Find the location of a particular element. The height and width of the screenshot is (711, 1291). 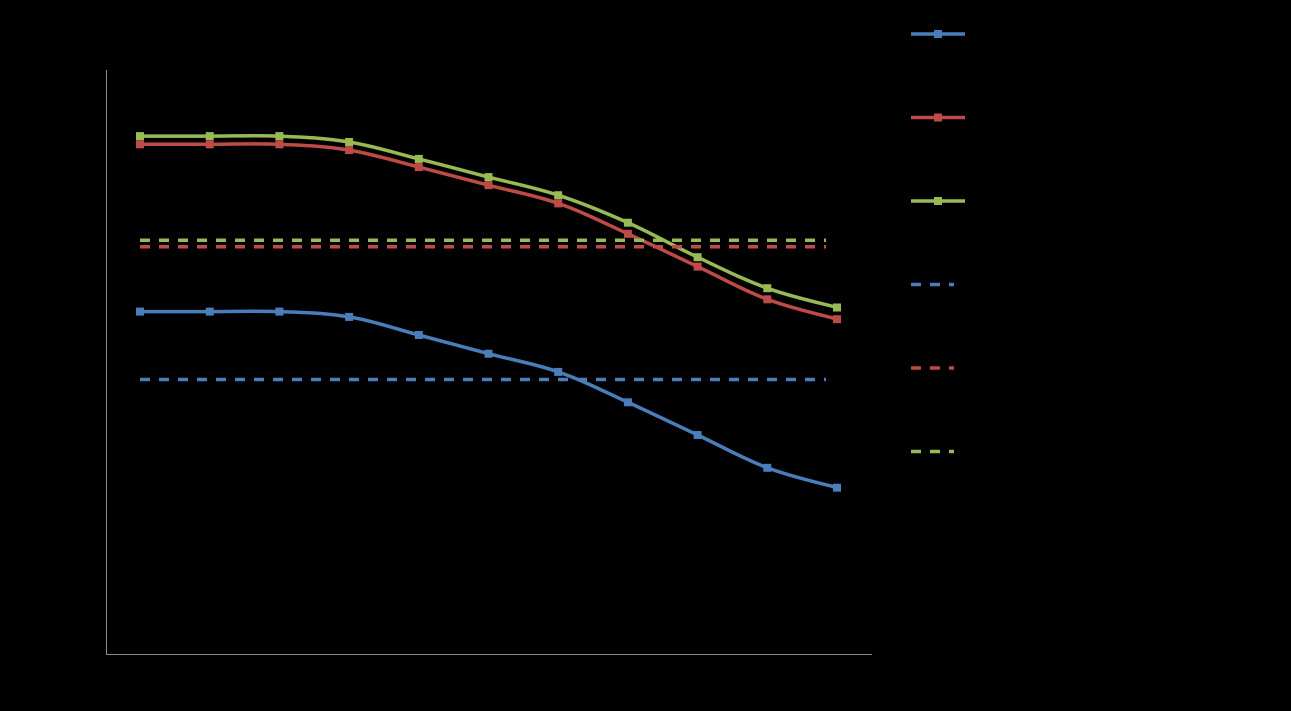

series-2-line is located at coordinates (488, 231).